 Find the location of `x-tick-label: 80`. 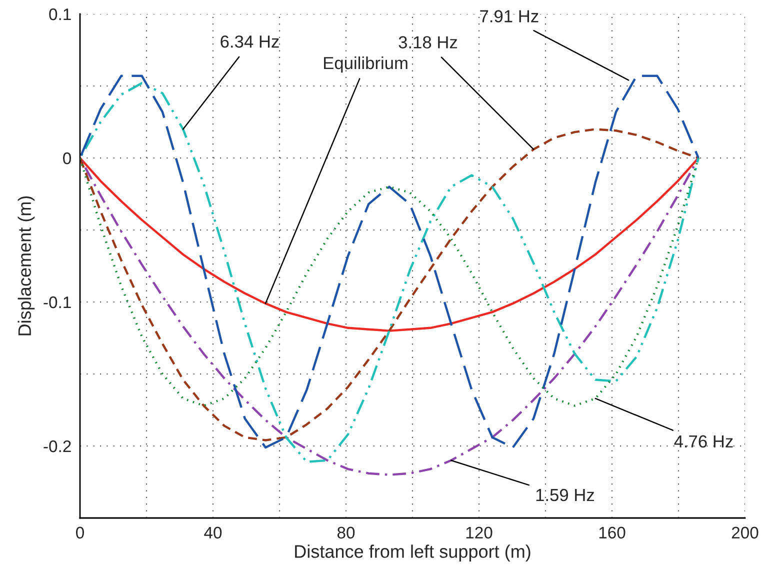

x-tick-label: 80 is located at coordinates (346, 532).